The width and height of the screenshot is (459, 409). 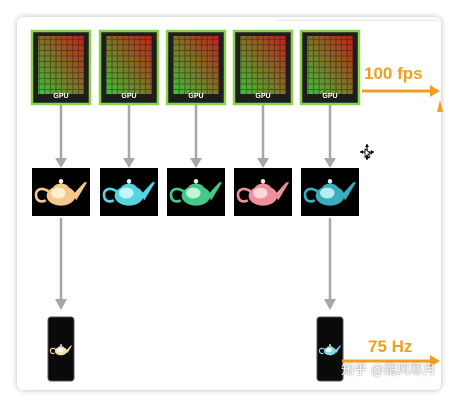 I want to click on gpu-chip-5: GPU, so click(x=330, y=67).